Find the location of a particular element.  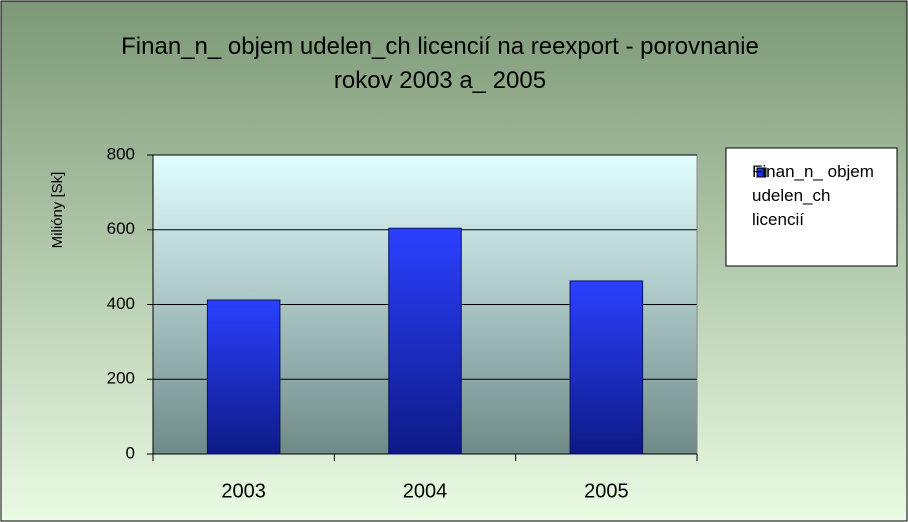

y-axis-label: Milióny [Sk] is located at coordinates (57, 210).